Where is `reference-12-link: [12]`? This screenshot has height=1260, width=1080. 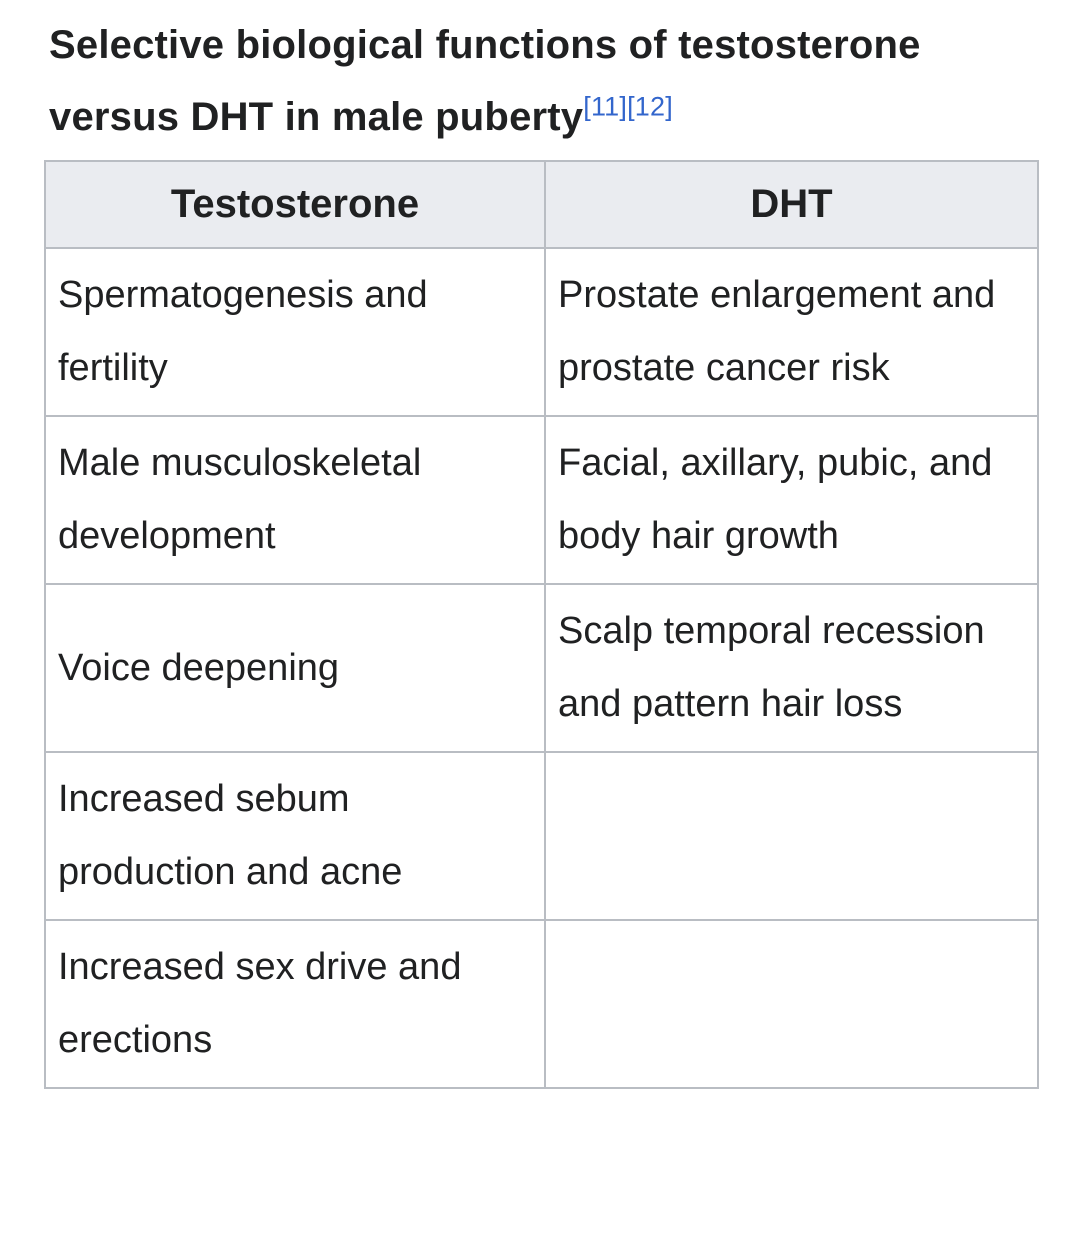 reference-12-link: [12] is located at coordinates (650, 106).